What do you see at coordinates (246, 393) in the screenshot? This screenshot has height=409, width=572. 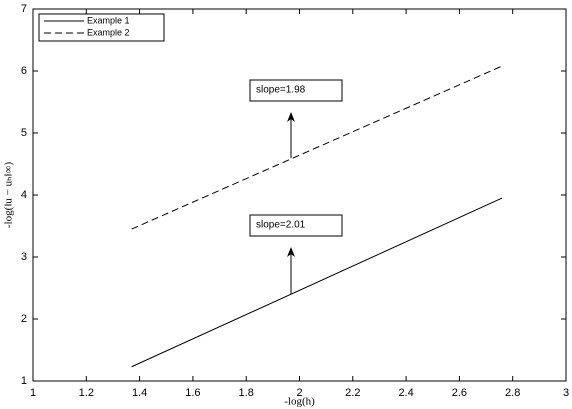 I see `x-tick-label: 1.8` at bounding box center [246, 393].